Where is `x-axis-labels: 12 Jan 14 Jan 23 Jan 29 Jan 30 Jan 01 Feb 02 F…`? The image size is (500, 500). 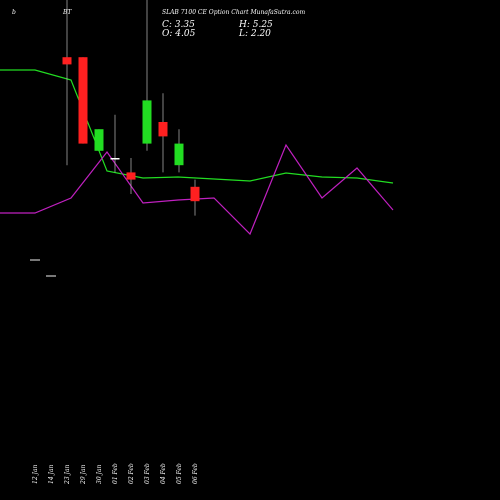
x-axis-labels: 12 Jan 14 Jan 23 Jan 29 Jan 30 Jan 01 Feb 02 F… is located at coordinates (115, 474).